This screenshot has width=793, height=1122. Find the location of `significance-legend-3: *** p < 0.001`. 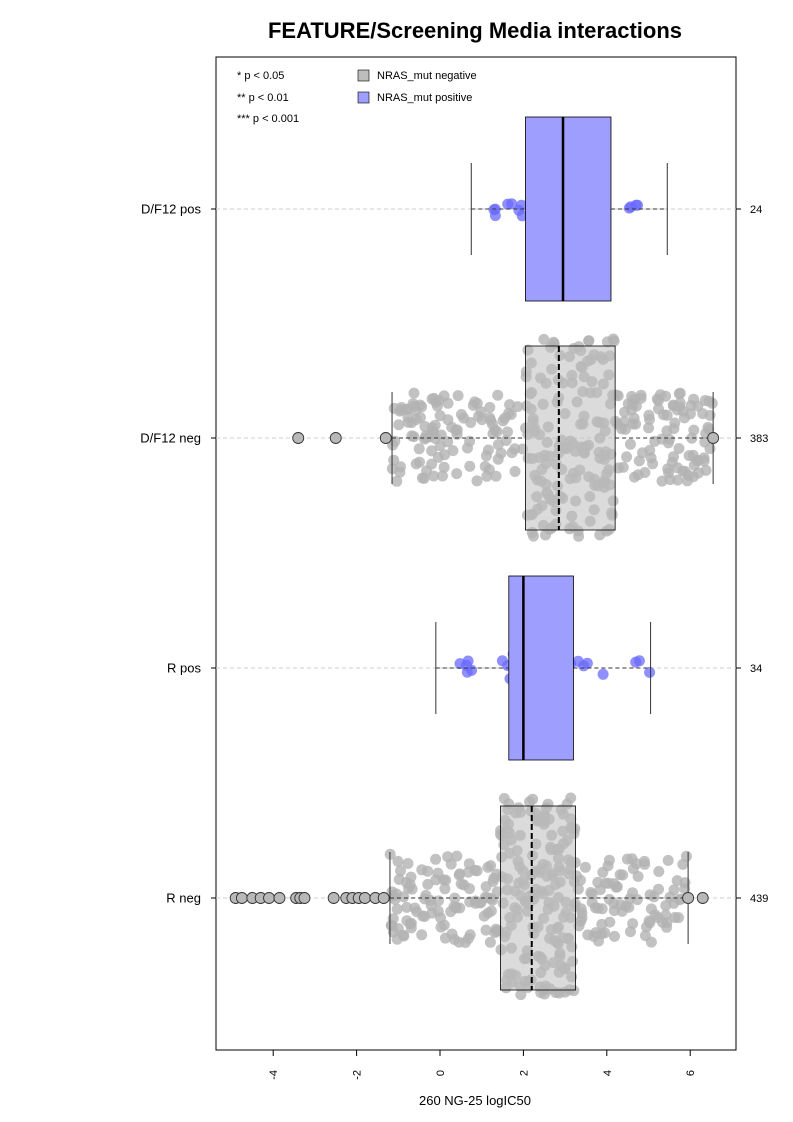

significance-legend-3: *** p < 0.001 is located at coordinates (268, 119).